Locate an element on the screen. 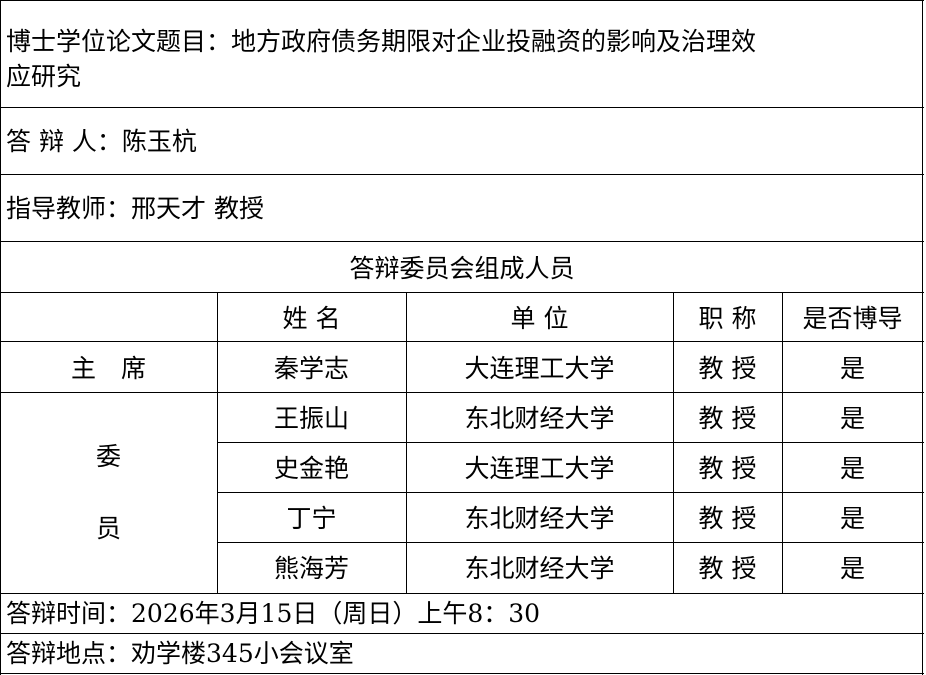 The width and height of the screenshot is (926, 675). border-right is located at coordinates (922, 337).